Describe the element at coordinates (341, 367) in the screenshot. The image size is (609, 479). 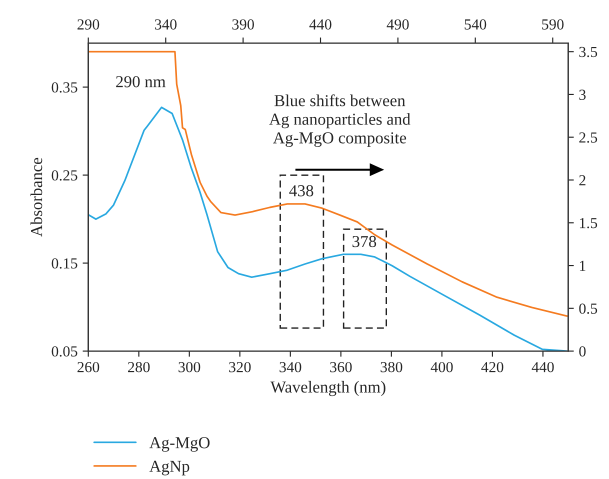
I see `x-tick-label: 360` at that location.